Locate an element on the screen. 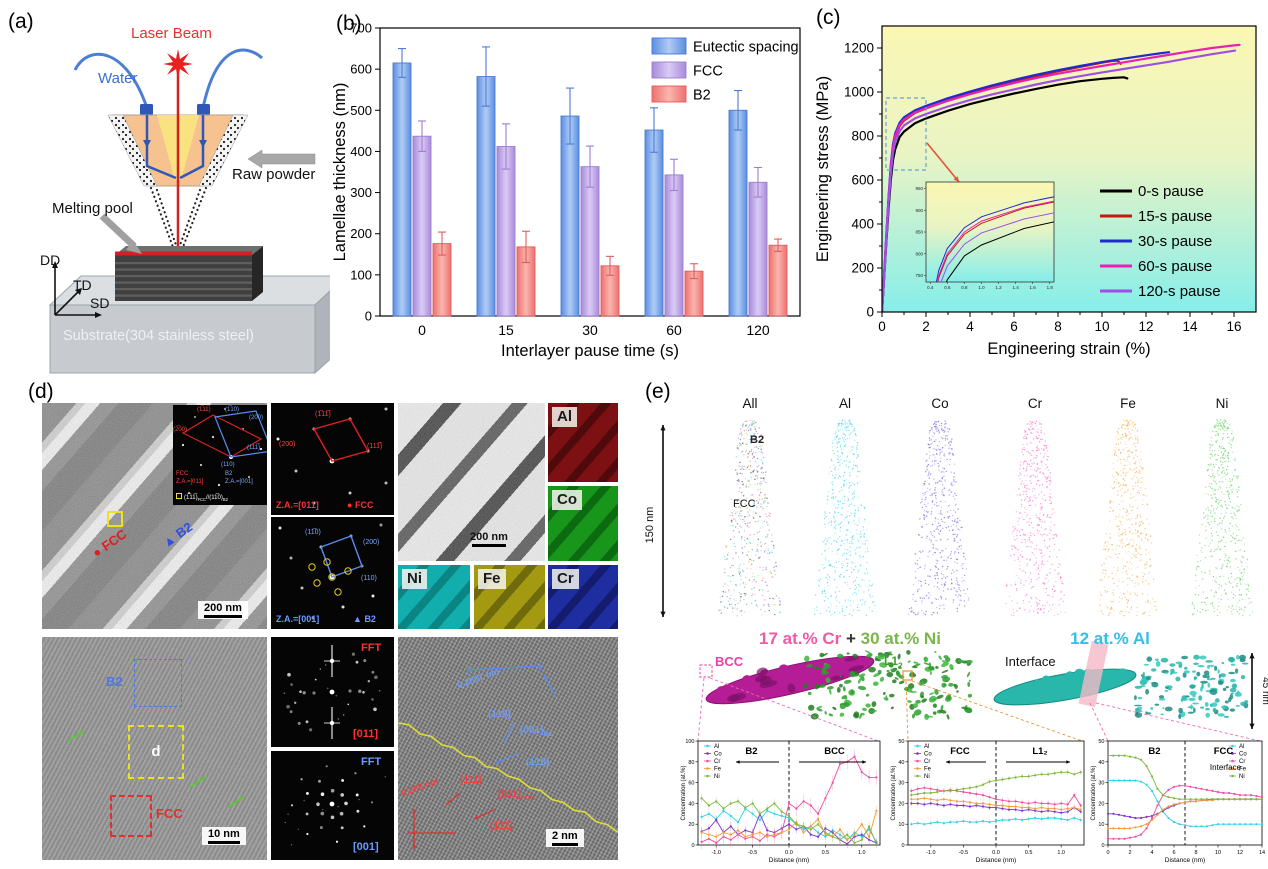 This screenshot has width=1268, height=869. plane-label: (111̅) is located at coordinates (375, 446).